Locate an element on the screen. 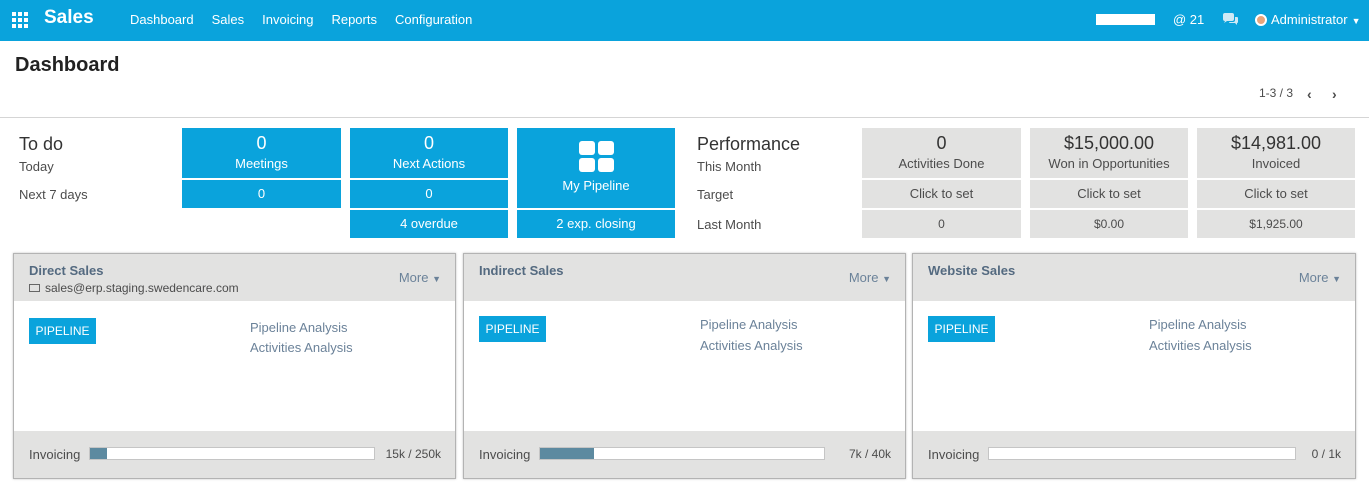  my-pipeline-tile: My Pipeline is located at coordinates (596, 168).